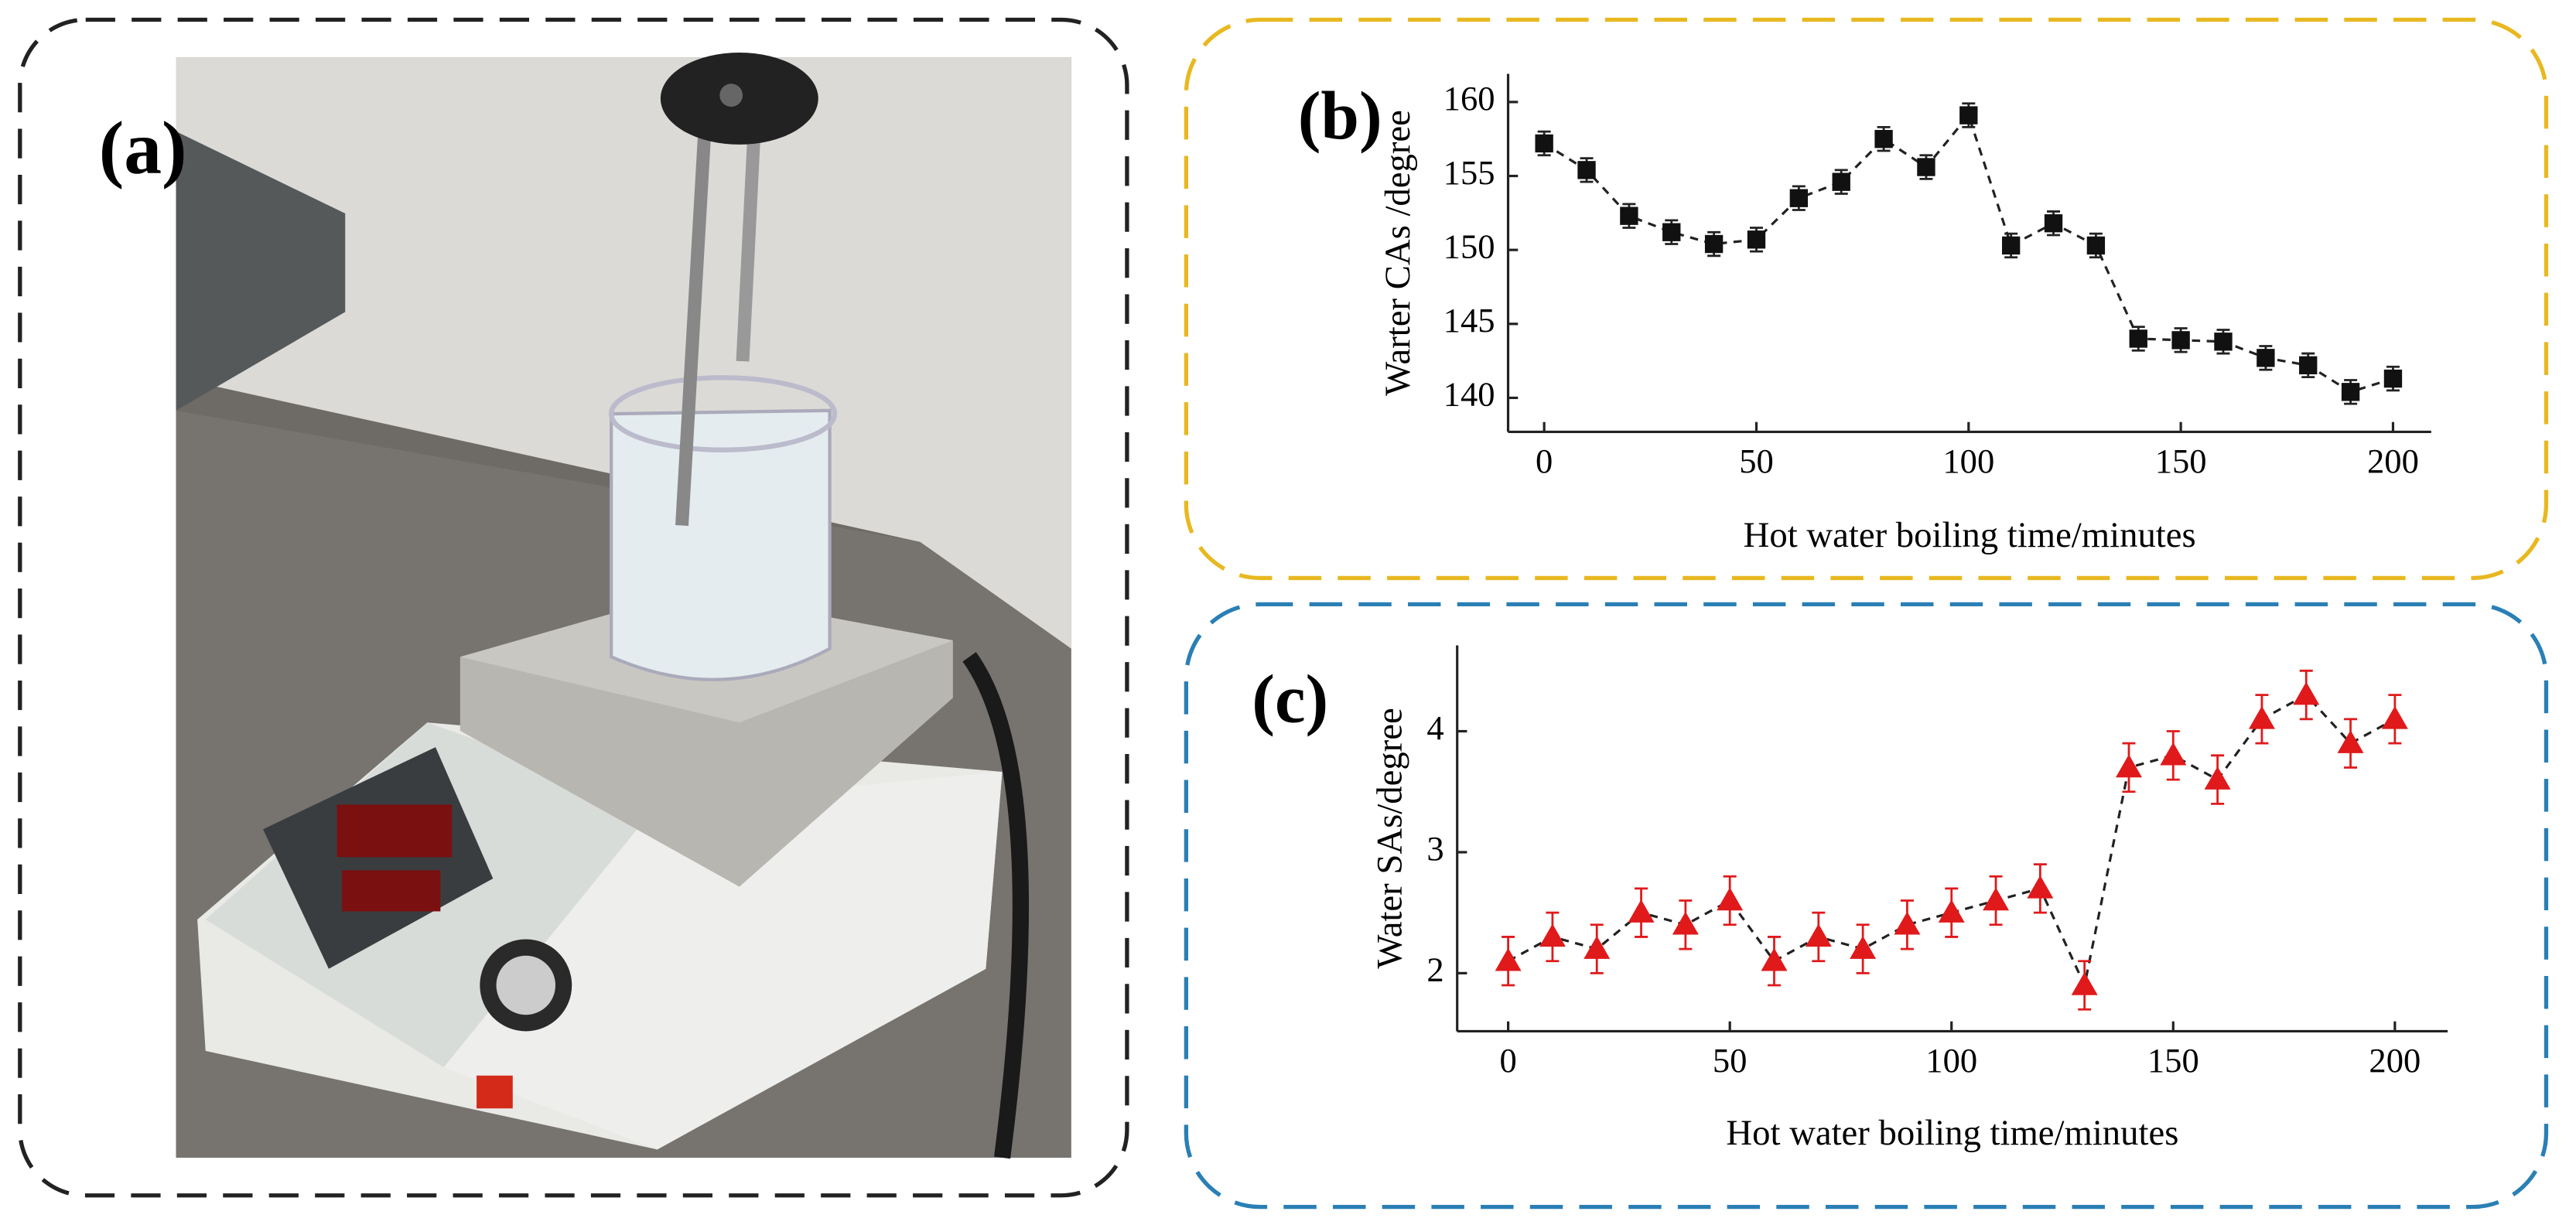 This screenshot has width=2576, height=1225. What do you see at coordinates (143, 148) in the screenshot?
I see `panel-label: (a)` at bounding box center [143, 148].